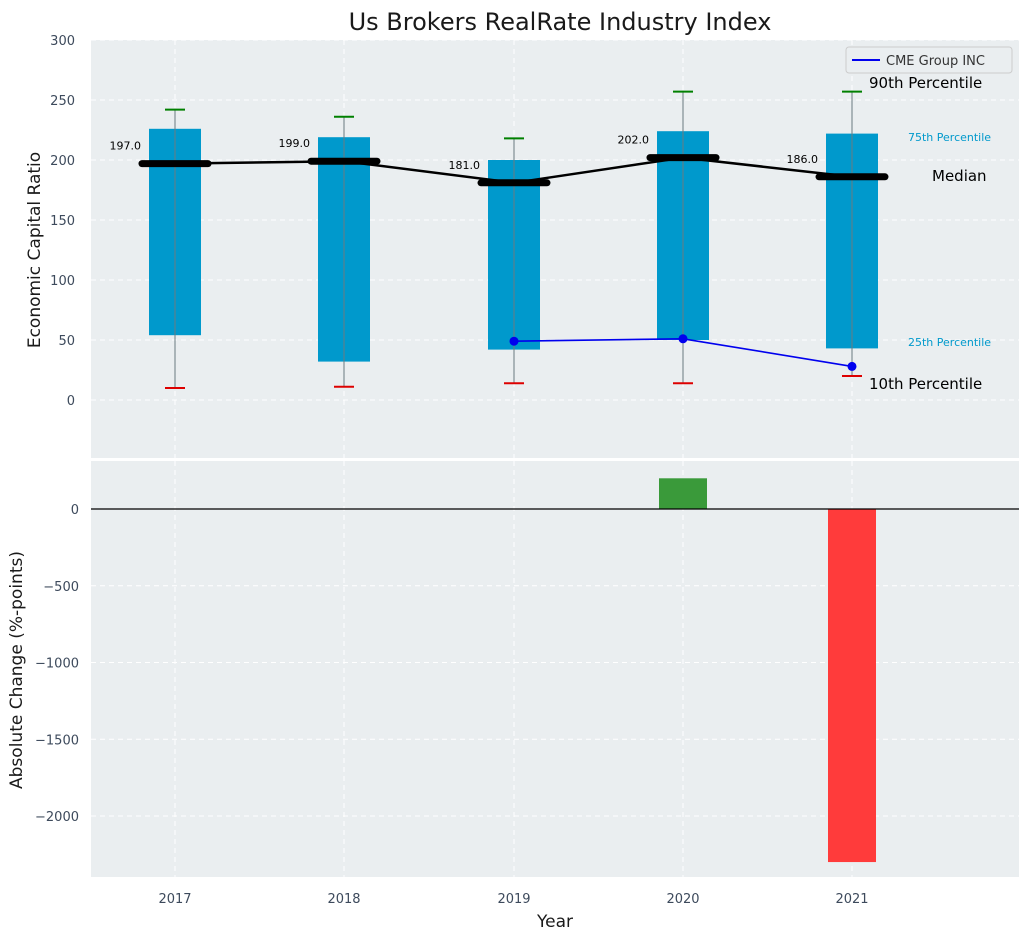  What do you see at coordinates (75, 510) in the screenshot?
I see `bottom-y-tick-label: 0` at bounding box center [75, 510].